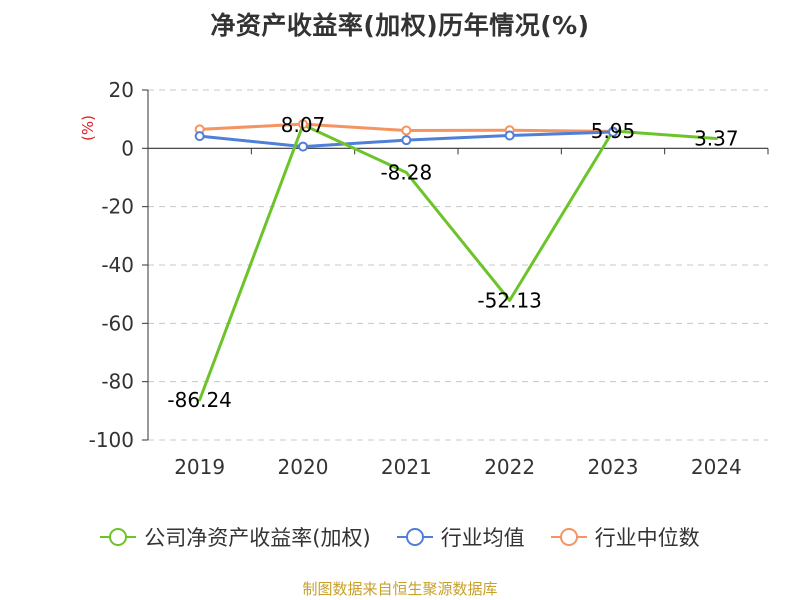 This screenshot has width=800, height=600. I want to click on legend-label: 行业中位数, so click(647, 538).